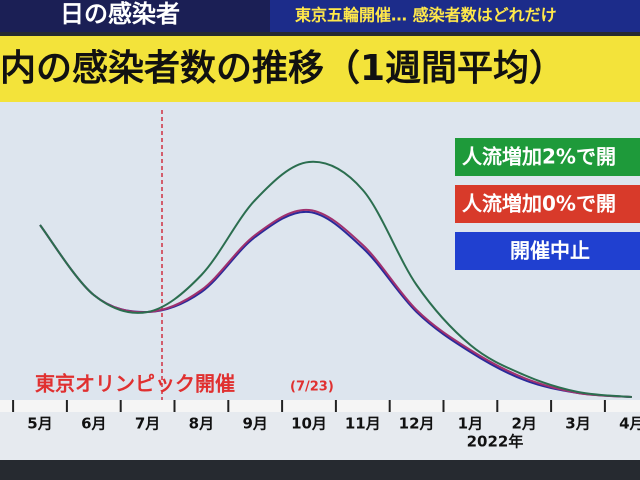  I want to click on annotation: 東京オリンピック開催, so click(135, 384).